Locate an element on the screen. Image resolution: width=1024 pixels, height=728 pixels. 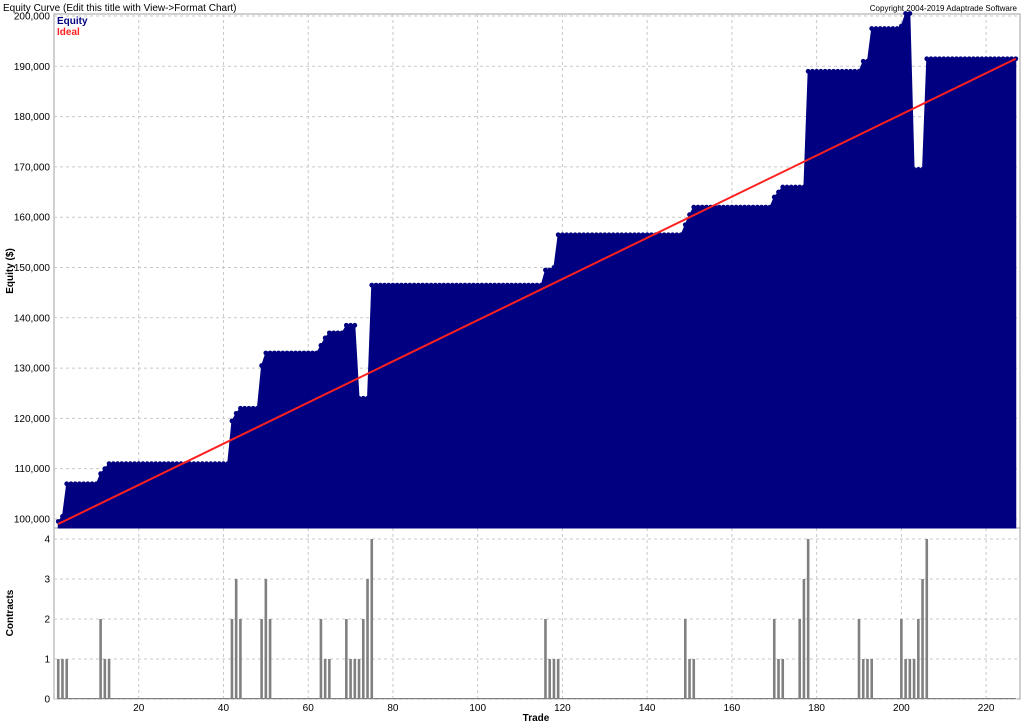
trade-x-tick-label: 100 is located at coordinates (477, 708).